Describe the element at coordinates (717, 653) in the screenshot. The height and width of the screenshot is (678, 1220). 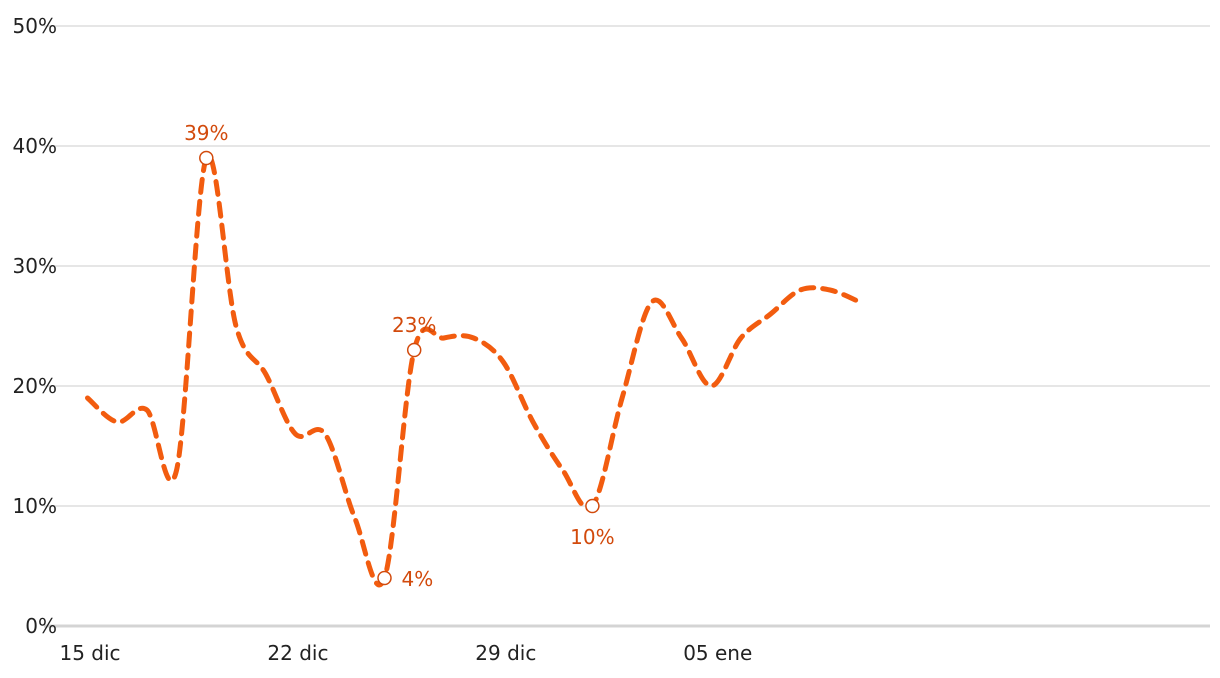
I see `x-tick-label: 05 ene` at that location.